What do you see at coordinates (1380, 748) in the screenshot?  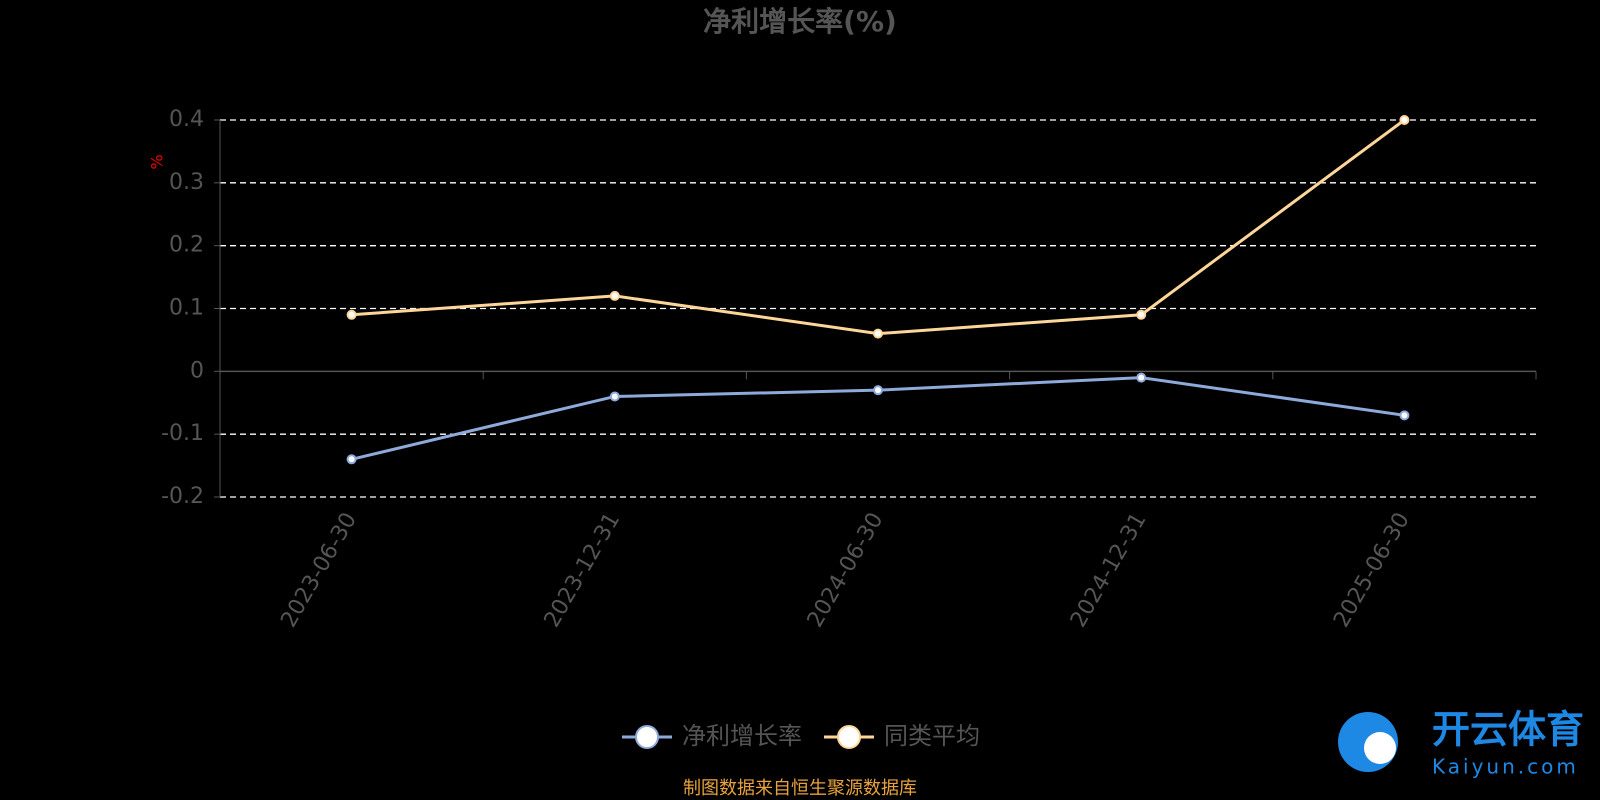 I see `watermark-ball` at bounding box center [1380, 748].